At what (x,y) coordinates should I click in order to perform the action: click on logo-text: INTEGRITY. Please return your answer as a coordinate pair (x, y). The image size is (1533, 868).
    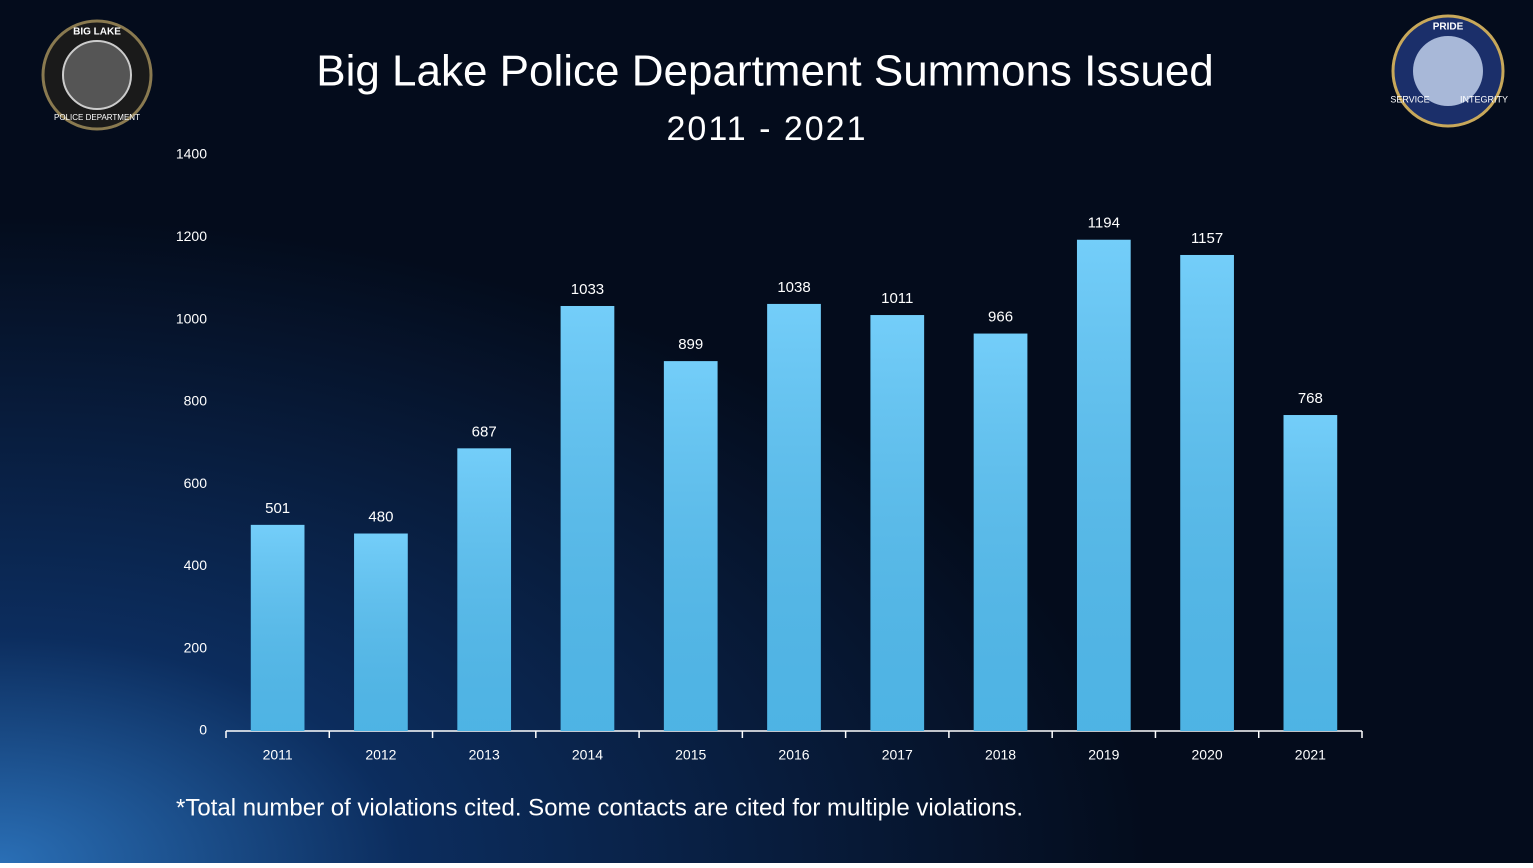
    Looking at the image, I should click on (1484, 99).